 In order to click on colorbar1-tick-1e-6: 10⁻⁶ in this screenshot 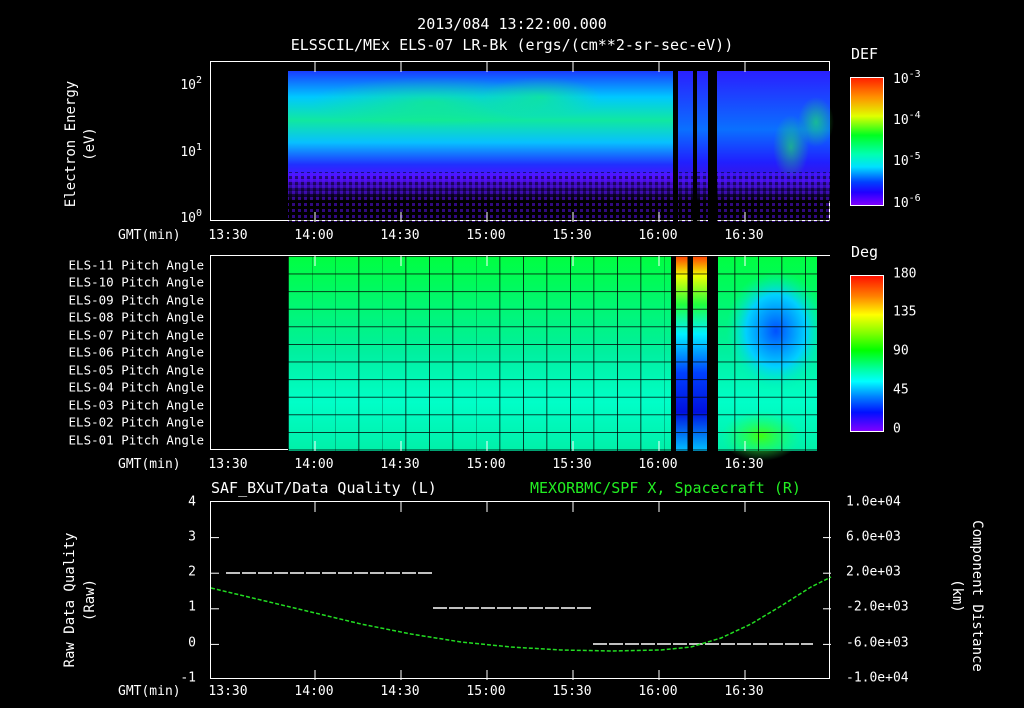, I will do `click(907, 202)`.